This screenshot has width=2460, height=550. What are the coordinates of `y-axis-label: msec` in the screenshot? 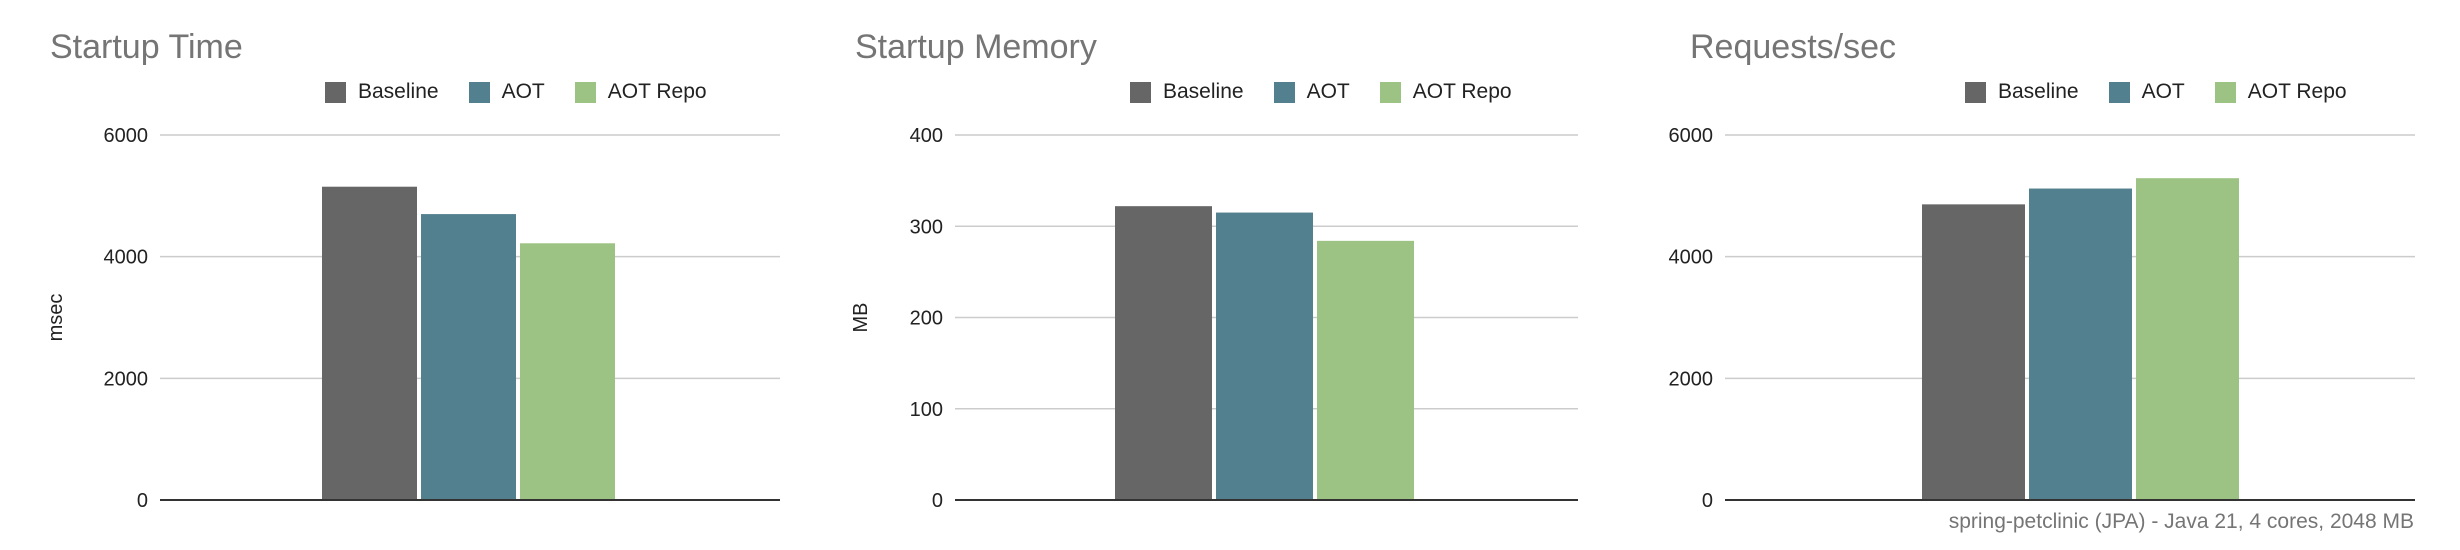 It's located at (56, 318).